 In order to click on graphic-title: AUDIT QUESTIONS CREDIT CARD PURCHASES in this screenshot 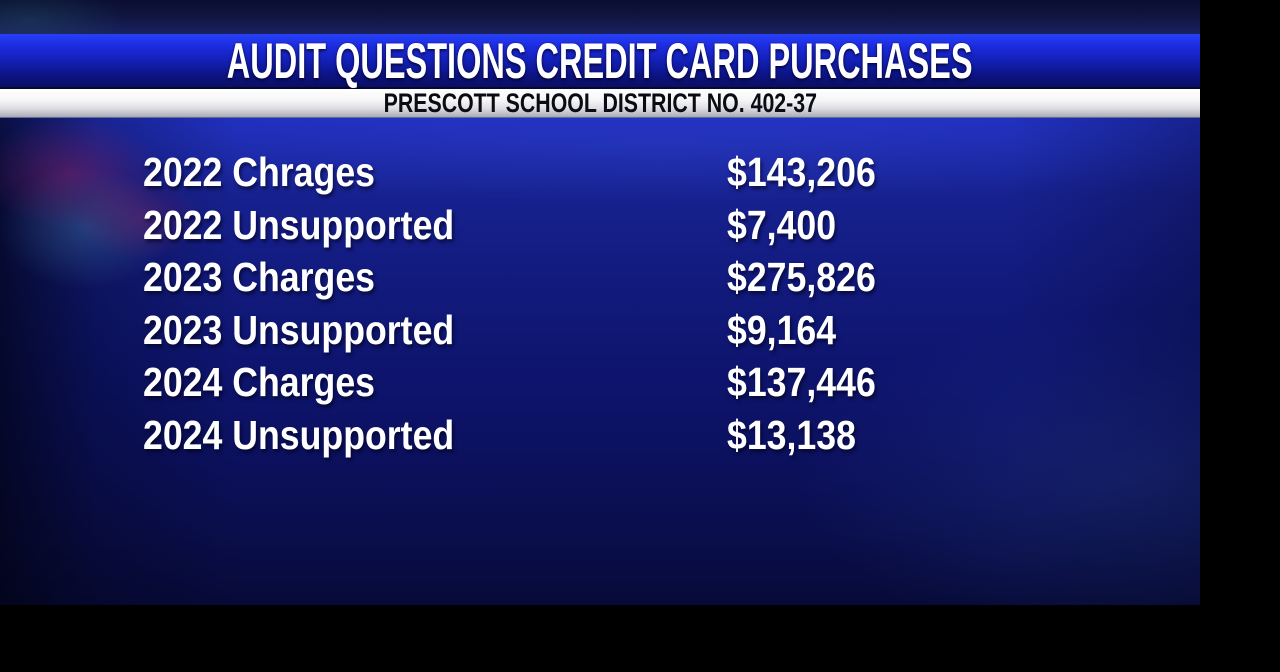, I will do `click(600, 60)`.